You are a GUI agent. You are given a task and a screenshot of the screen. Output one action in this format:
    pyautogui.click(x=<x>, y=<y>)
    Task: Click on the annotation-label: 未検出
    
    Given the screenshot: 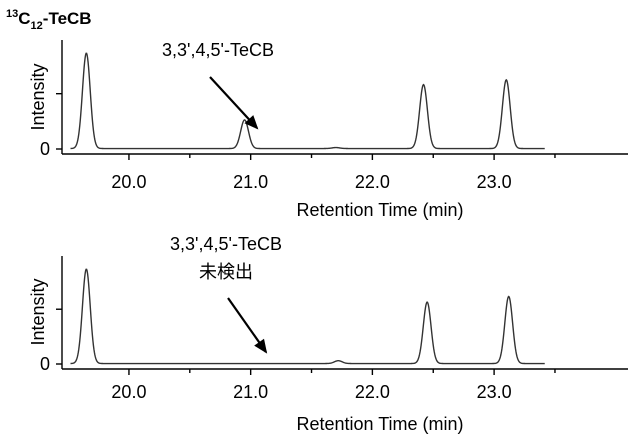 What is the action you would take?
    pyautogui.click(x=226, y=272)
    